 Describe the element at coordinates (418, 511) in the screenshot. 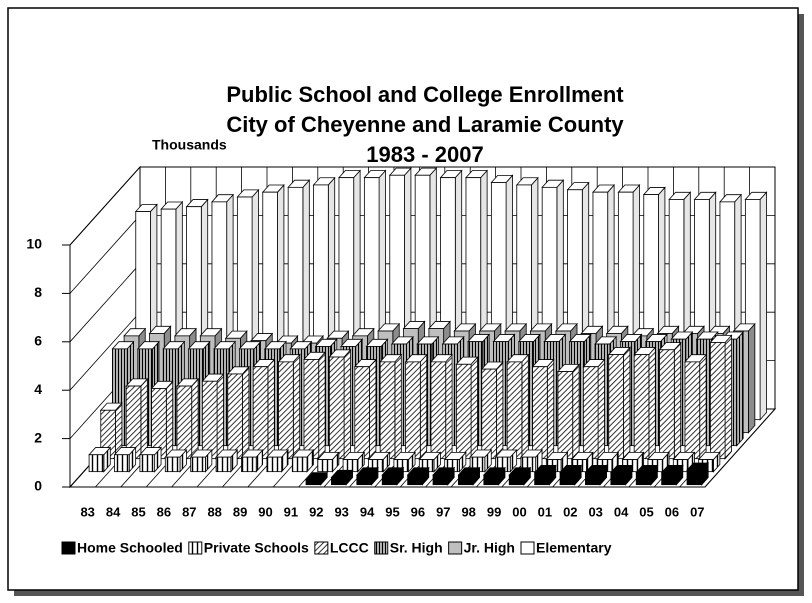

I see `x-tick-label: 96` at that location.